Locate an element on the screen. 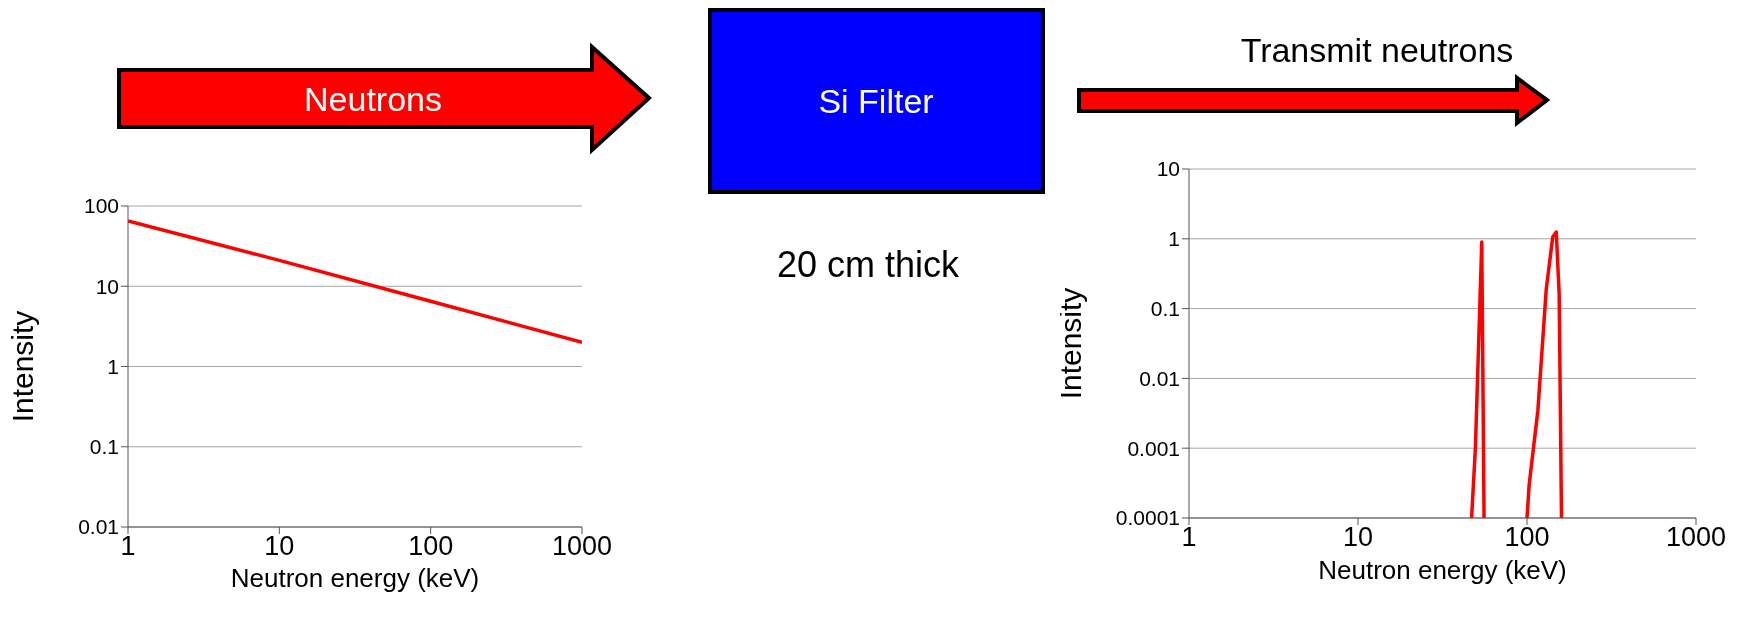  y-axis-title: Intensity is located at coordinates (22, 366).